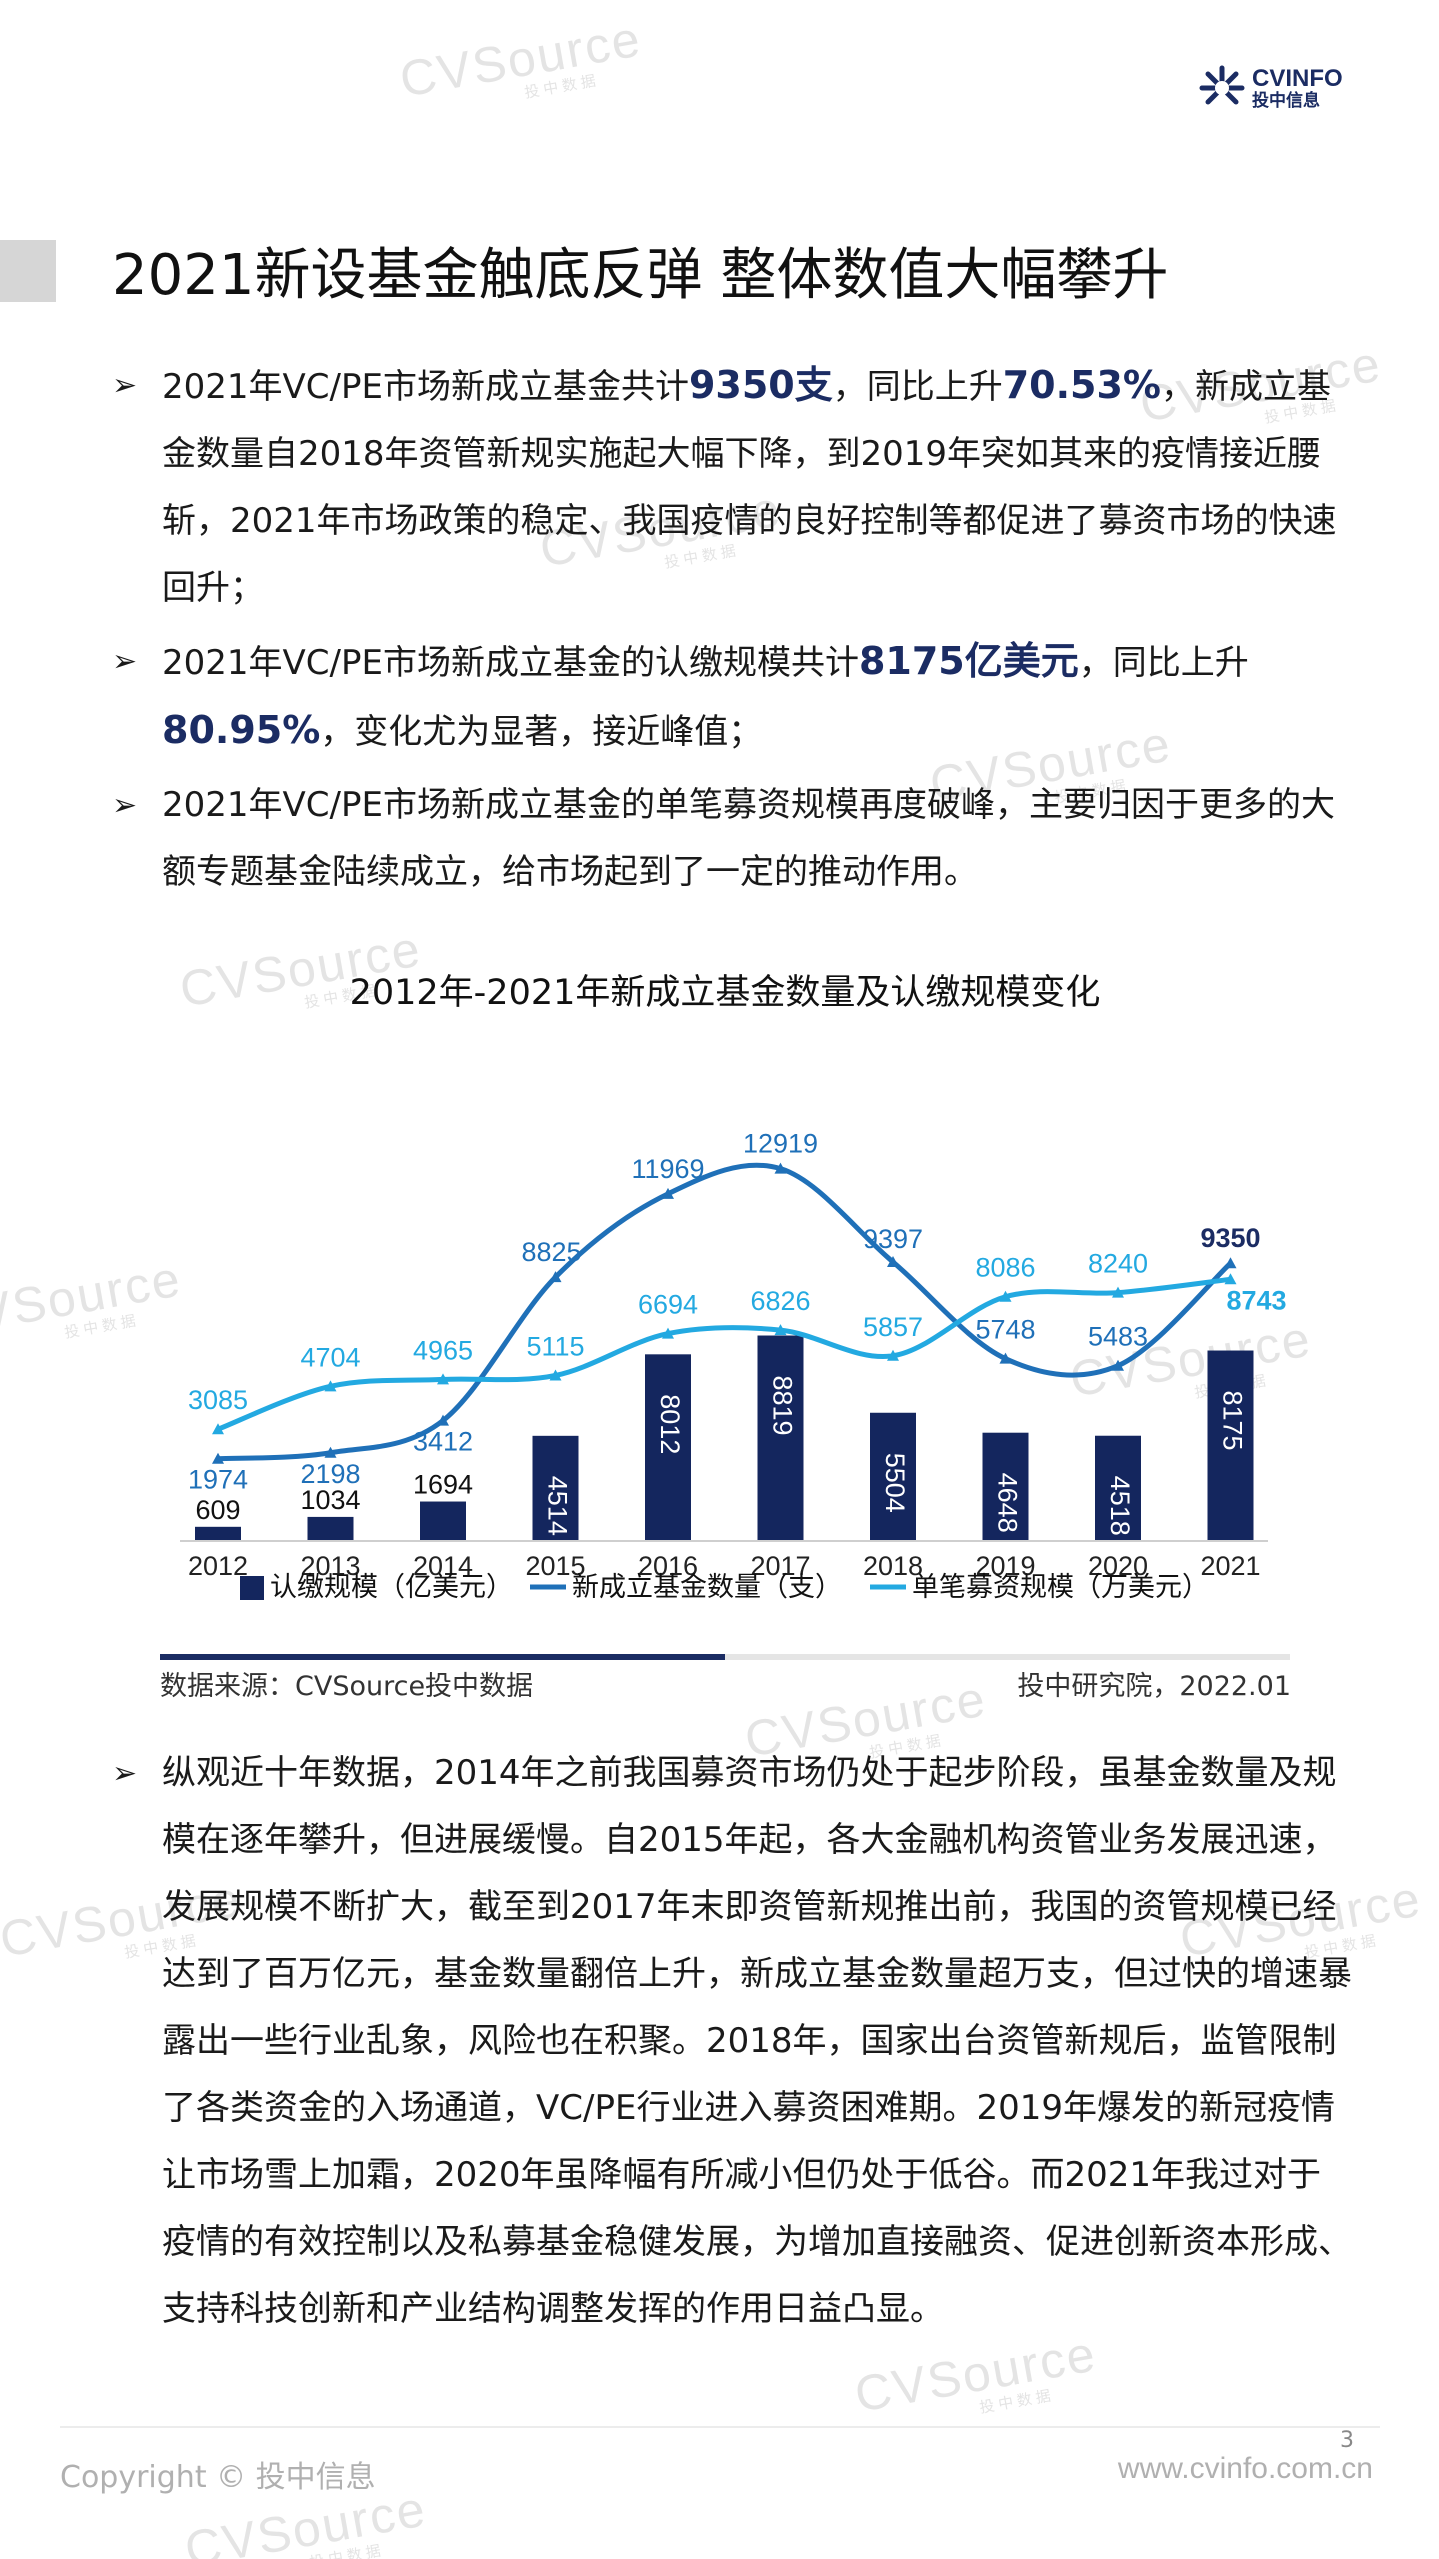 The width and height of the screenshot is (1439, 2559). What do you see at coordinates (1286, 100) in the screenshot?
I see `logo-subname: 投中信息` at bounding box center [1286, 100].